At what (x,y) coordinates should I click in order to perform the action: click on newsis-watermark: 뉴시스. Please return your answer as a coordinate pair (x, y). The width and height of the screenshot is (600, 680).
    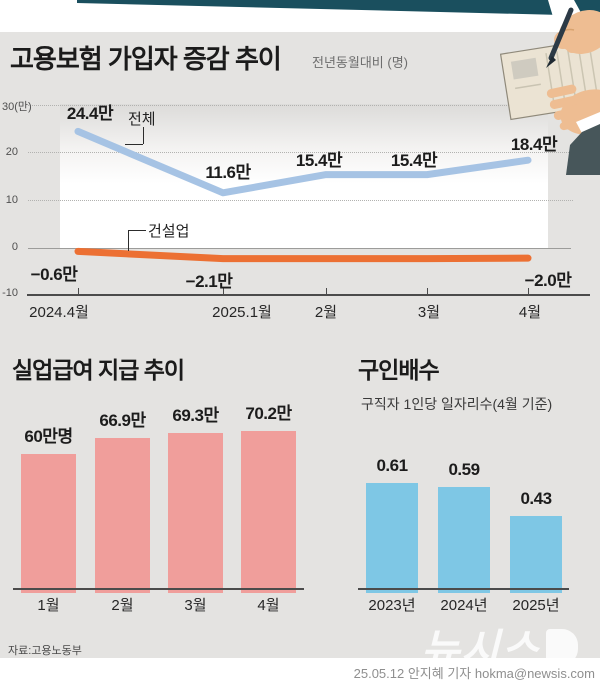
    Looking at the image, I should click on (499, 646).